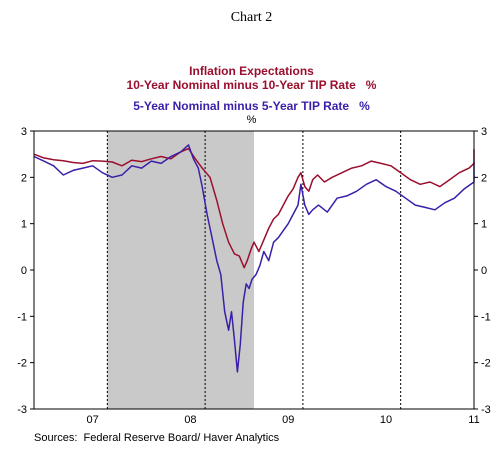 Image resolution: width=503 pixels, height=449 pixels. What do you see at coordinates (251, 106) in the screenshot?
I see `legend-series-2: 5-Year Nominal minus 5-Year TIP Rate %` at bounding box center [251, 106].